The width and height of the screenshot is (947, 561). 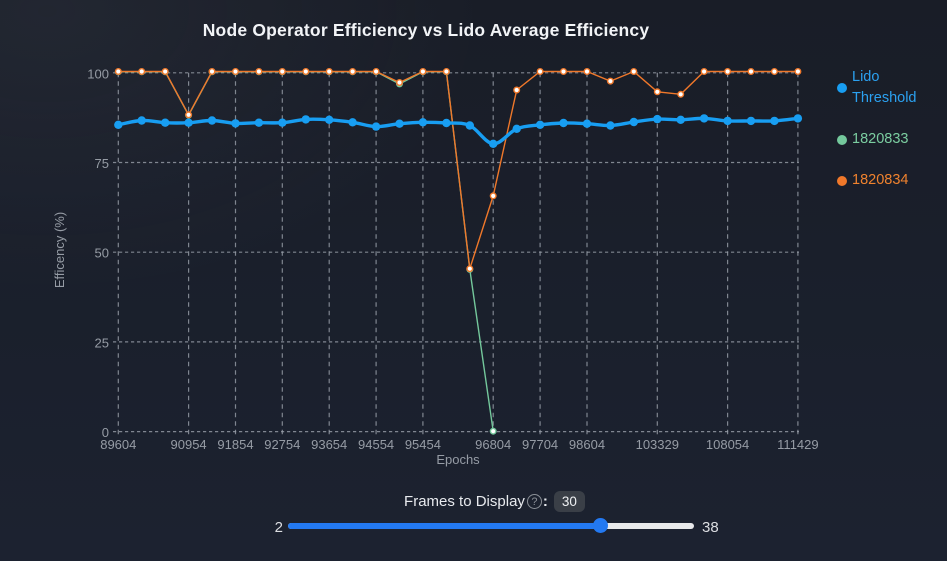 I want to click on svg-text: 103329, so click(x=657, y=444).